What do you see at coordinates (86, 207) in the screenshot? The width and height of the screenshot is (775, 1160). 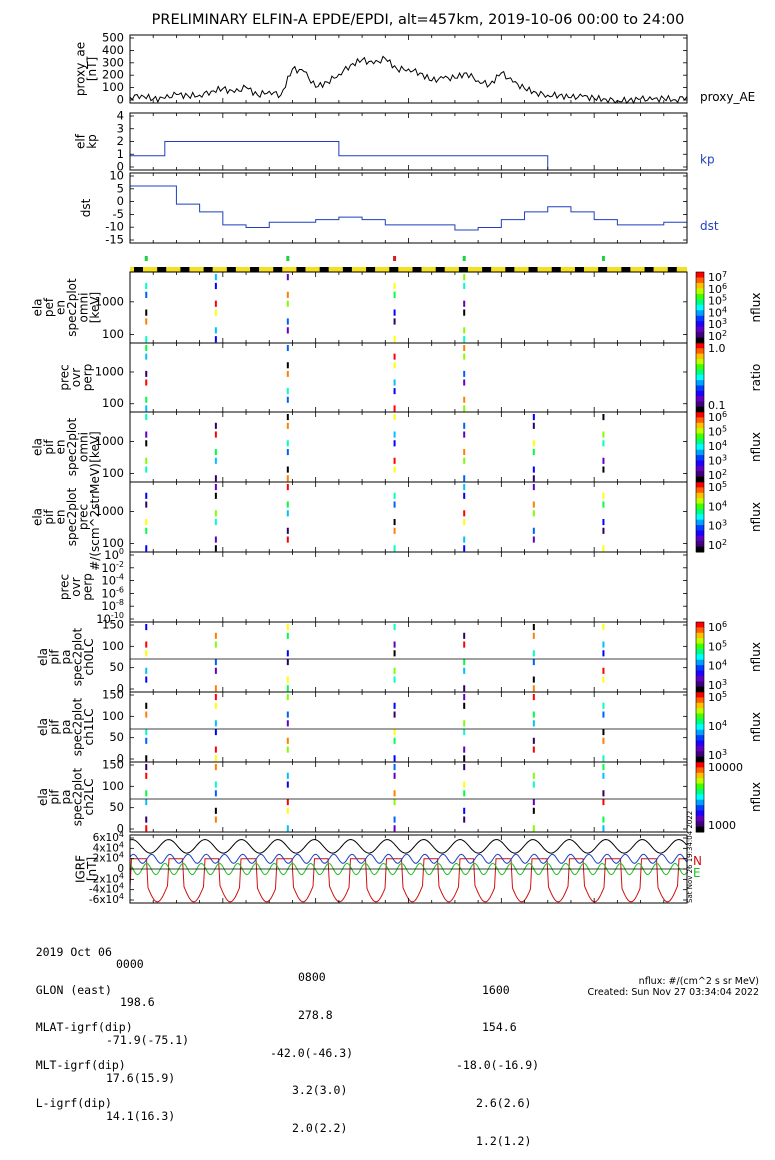 I see `y-axis-label: dst` at bounding box center [86, 207].